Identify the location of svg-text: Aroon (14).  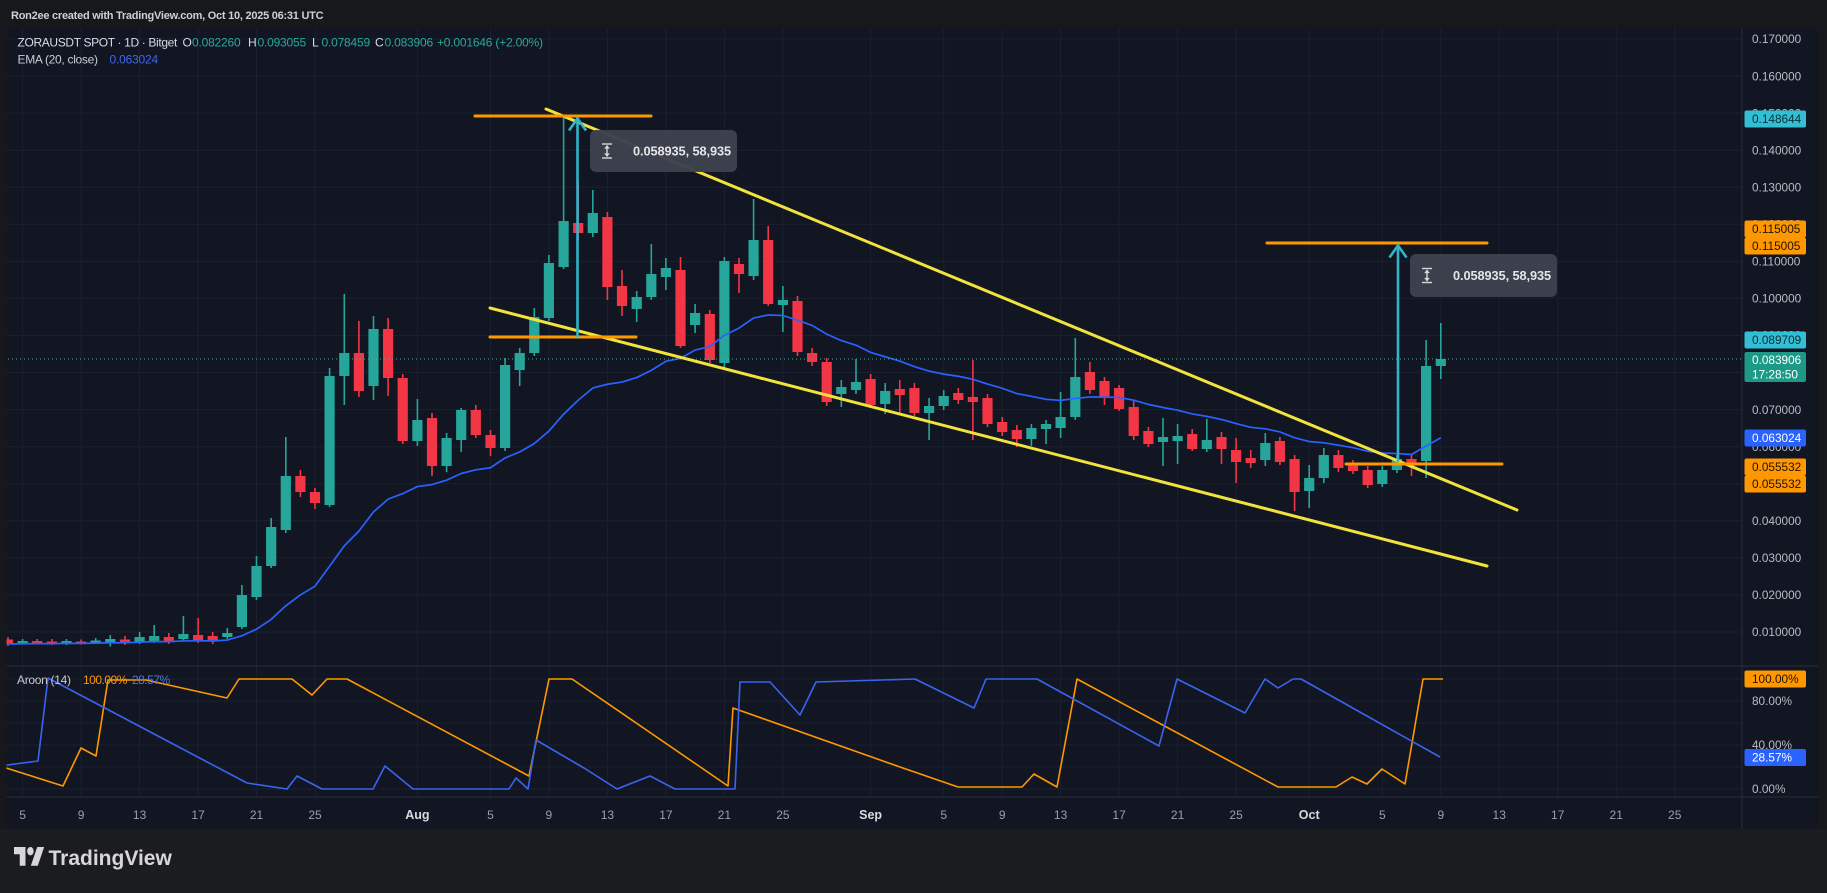
(44, 680).